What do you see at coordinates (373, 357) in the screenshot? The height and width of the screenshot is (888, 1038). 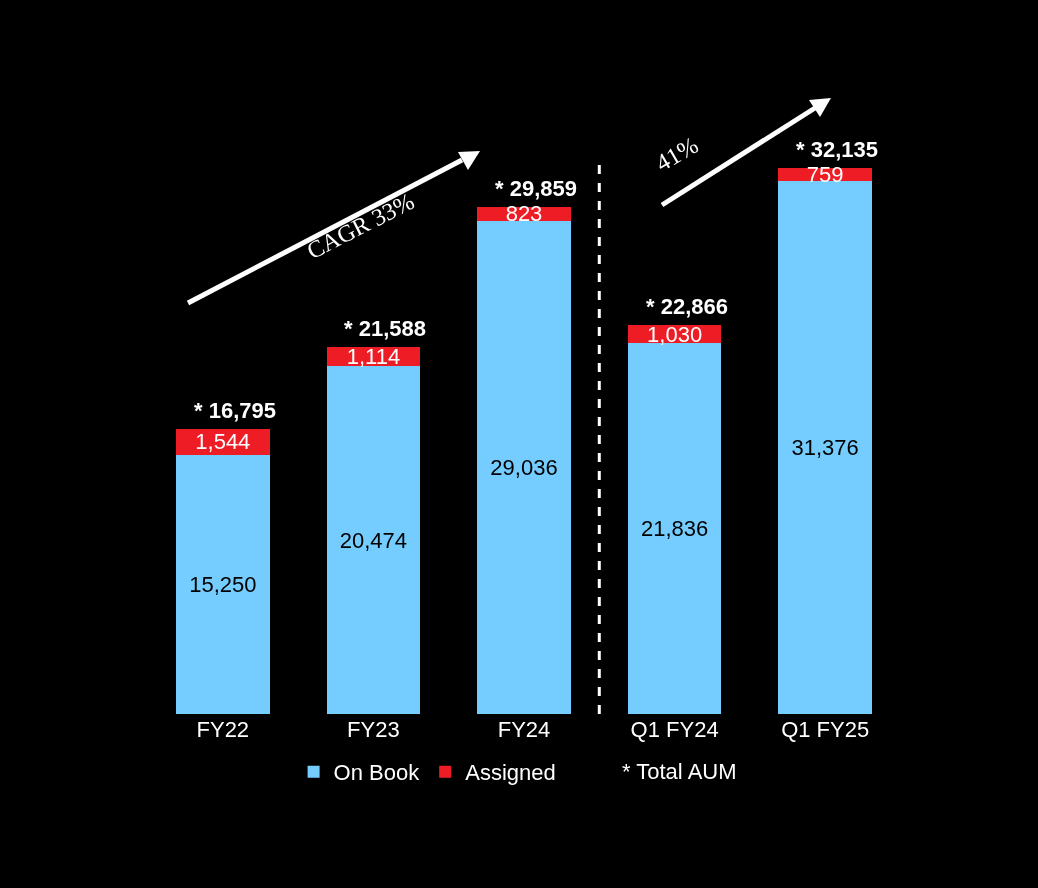 I see `data-label: 1,114` at bounding box center [373, 357].